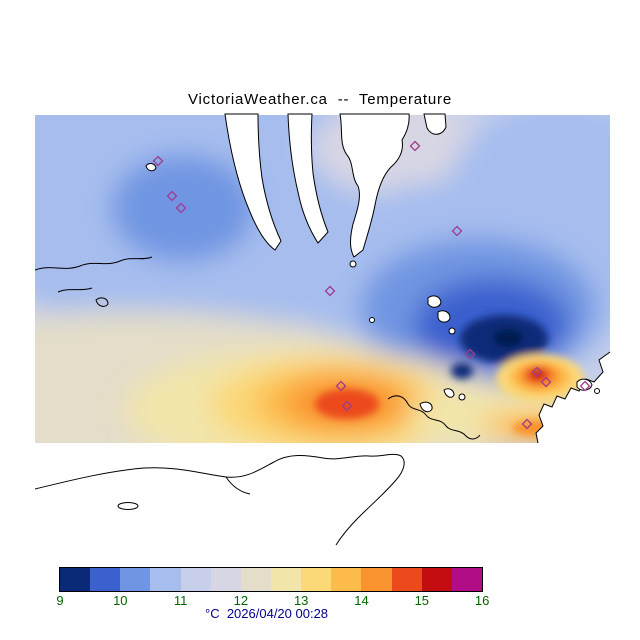 The image size is (640, 640). What do you see at coordinates (120, 600) in the screenshot?
I see `colorbar-tick-label: 10` at bounding box center [120, 600].